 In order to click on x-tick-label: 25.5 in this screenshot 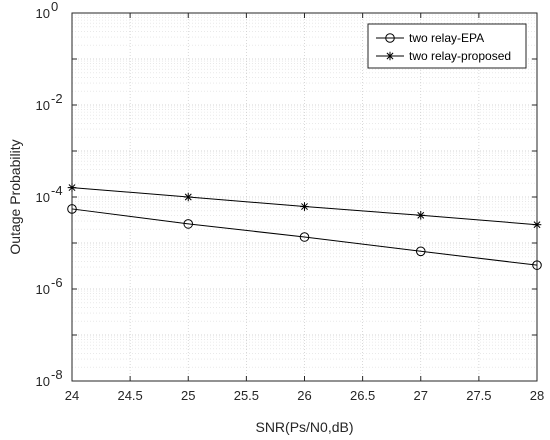, I will do `click(246, 395)`.